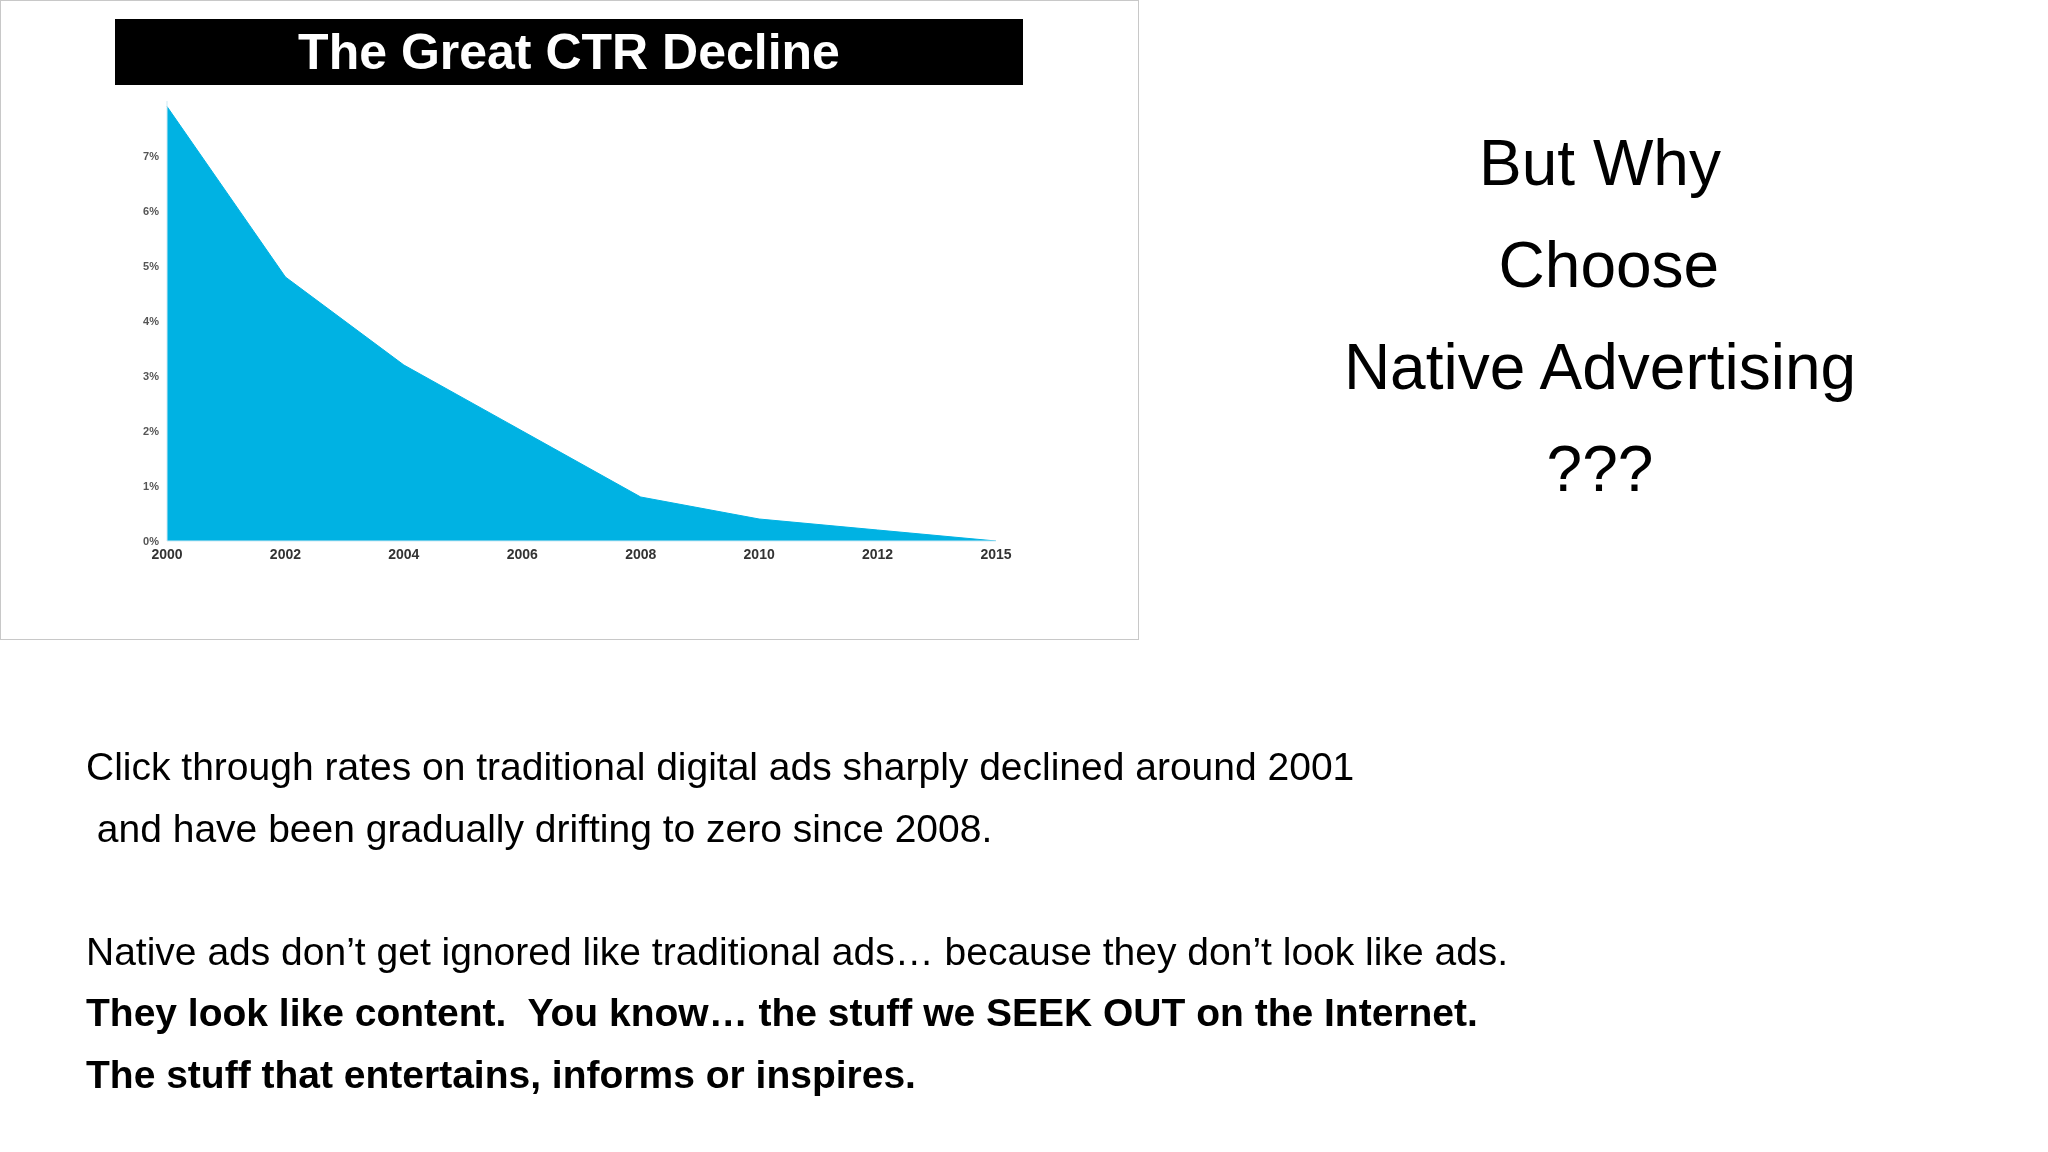 Image resolution: width=2048 pixels, height=1152 pixels. I want to click on x-tick-label: 2015, so click(996, 553).